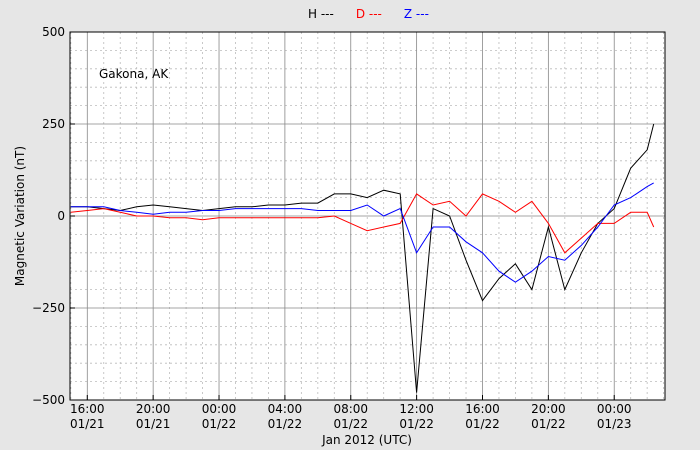 Image resolution: width=700 pixels, height=450 pixels. I want to click on x-tick-label: 20:00 01/22, so click(548, 416).